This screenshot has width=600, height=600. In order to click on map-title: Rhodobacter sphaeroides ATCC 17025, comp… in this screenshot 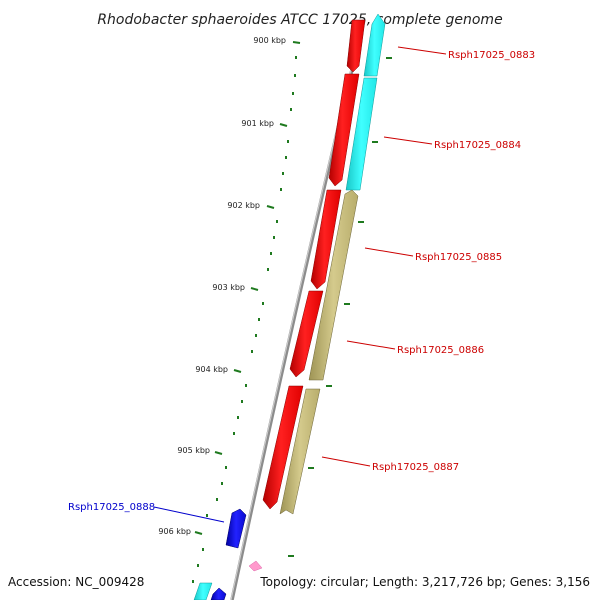, I will do `click(299, 20)`.